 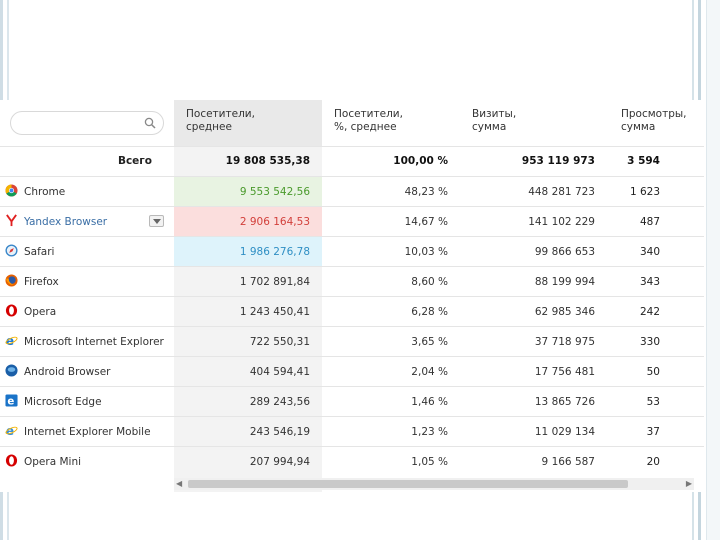 I want to click on browser-name: Microsoft Edge, so click(x=63, y=402).